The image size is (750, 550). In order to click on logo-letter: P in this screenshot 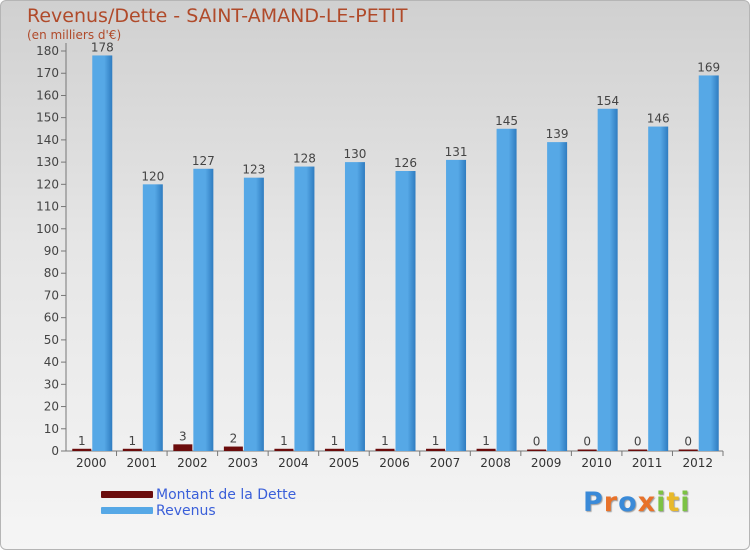, I will do `click(593, 502)`.